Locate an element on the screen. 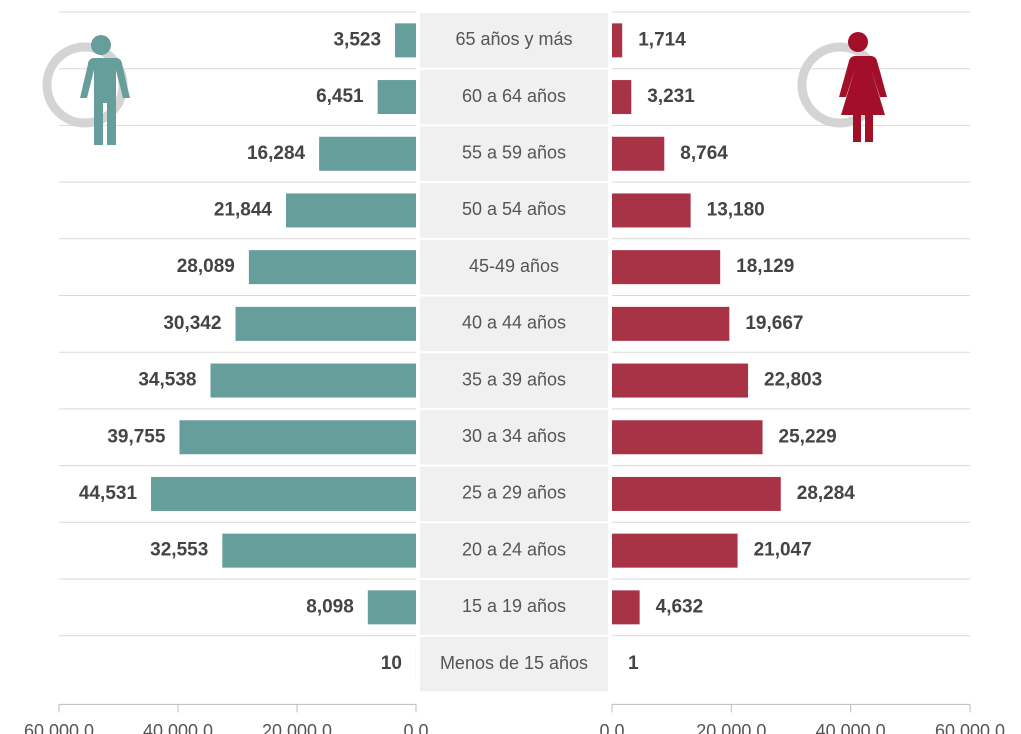  category-label: 40 a 44 años is located at coordinates (514, 323).